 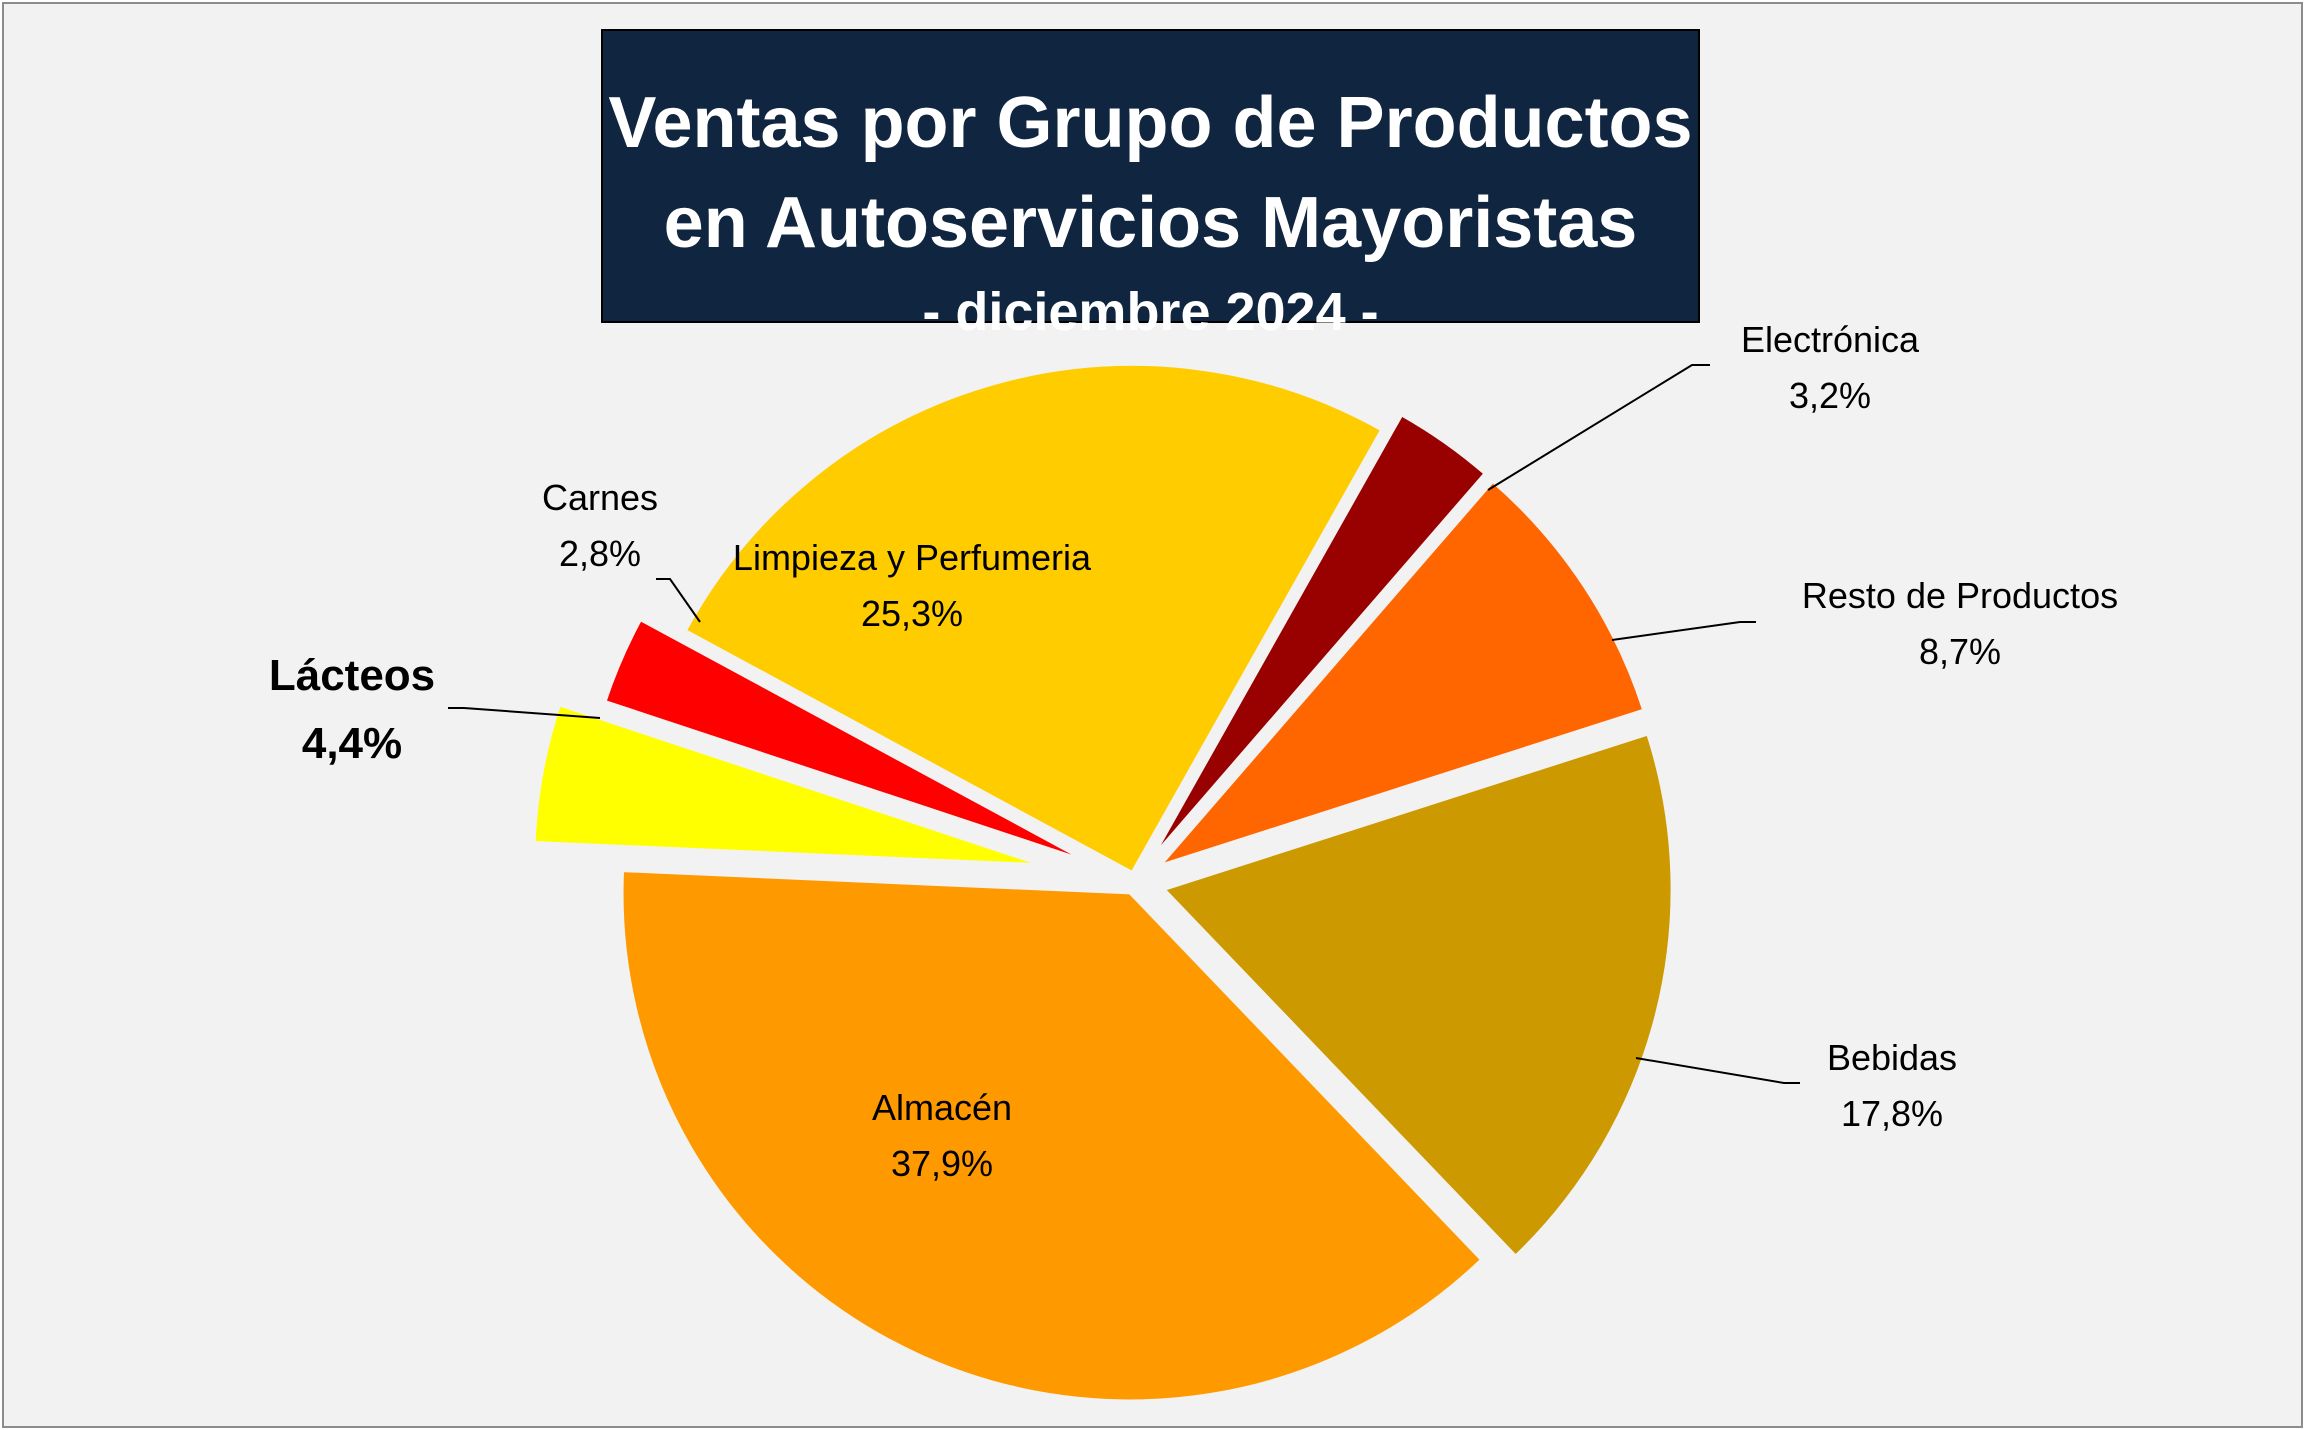 I want to click on slice-value-label: 37,9%, so click(x=942, y=1163).